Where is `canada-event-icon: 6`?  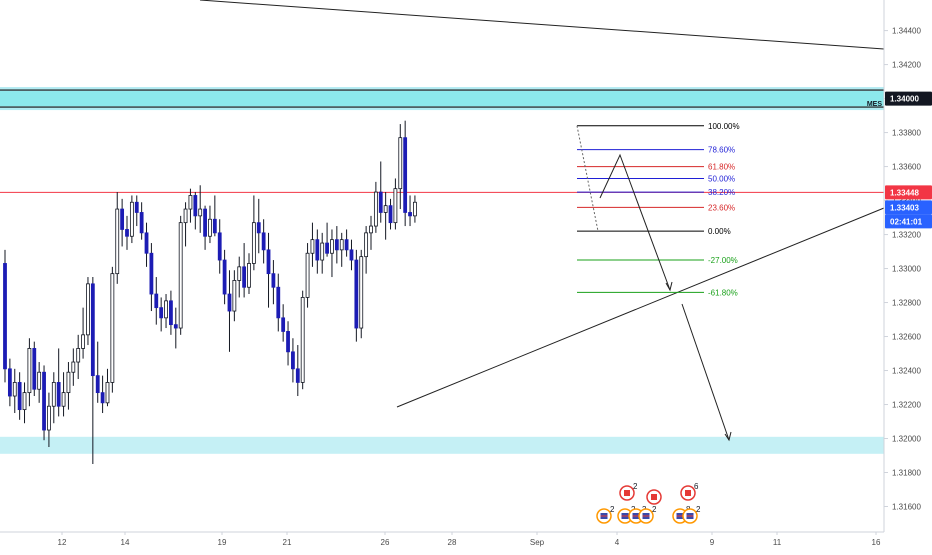 canada-event-icon: 6 is located at coordinates (689, 491).